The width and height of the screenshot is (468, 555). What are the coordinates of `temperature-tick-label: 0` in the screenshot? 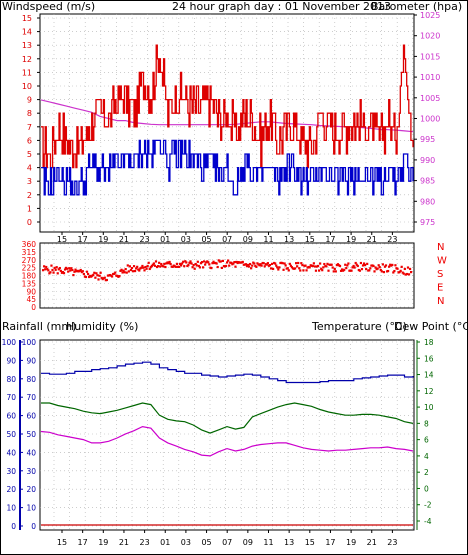 It's located at (426, 488).